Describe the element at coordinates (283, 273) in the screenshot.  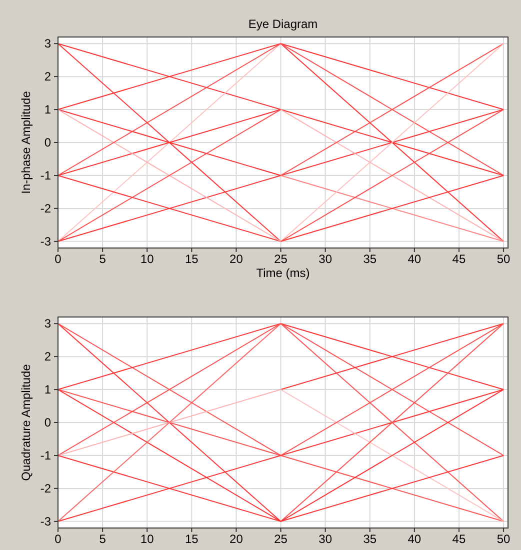
I see `x-axis-title: Time (ms)` at that location.